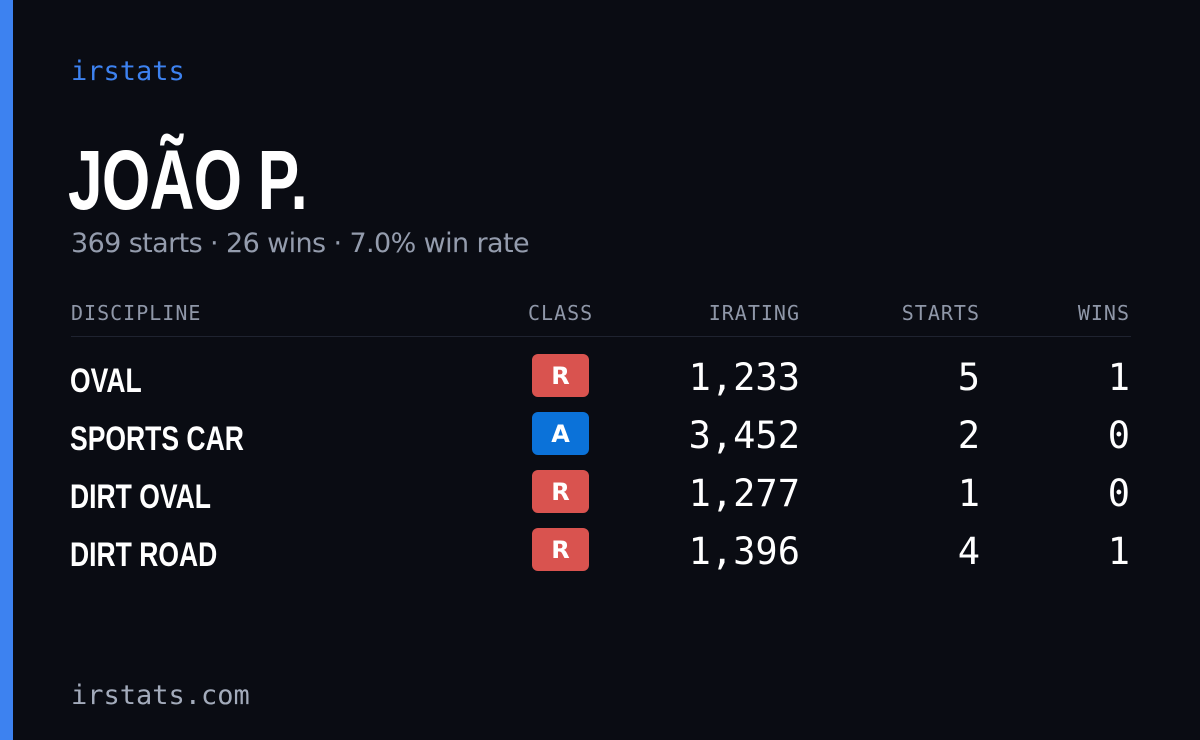 Image resolution: width=1200 pixels, height=740 pixels. Describe the element at coordinates (744, 551) in the screenshot. I see `irating-value: 1,396` at that location.